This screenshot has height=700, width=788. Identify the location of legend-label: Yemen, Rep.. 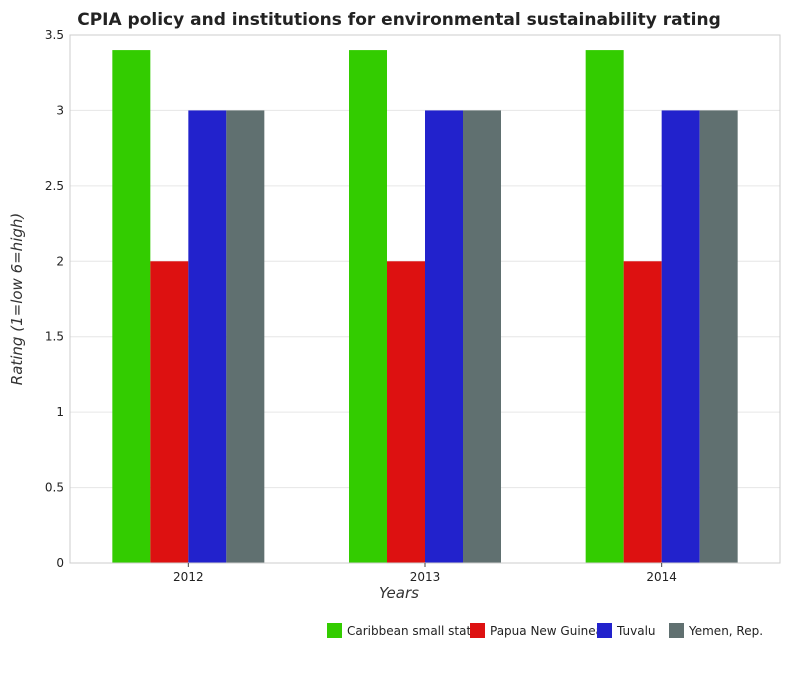
(725, 631).